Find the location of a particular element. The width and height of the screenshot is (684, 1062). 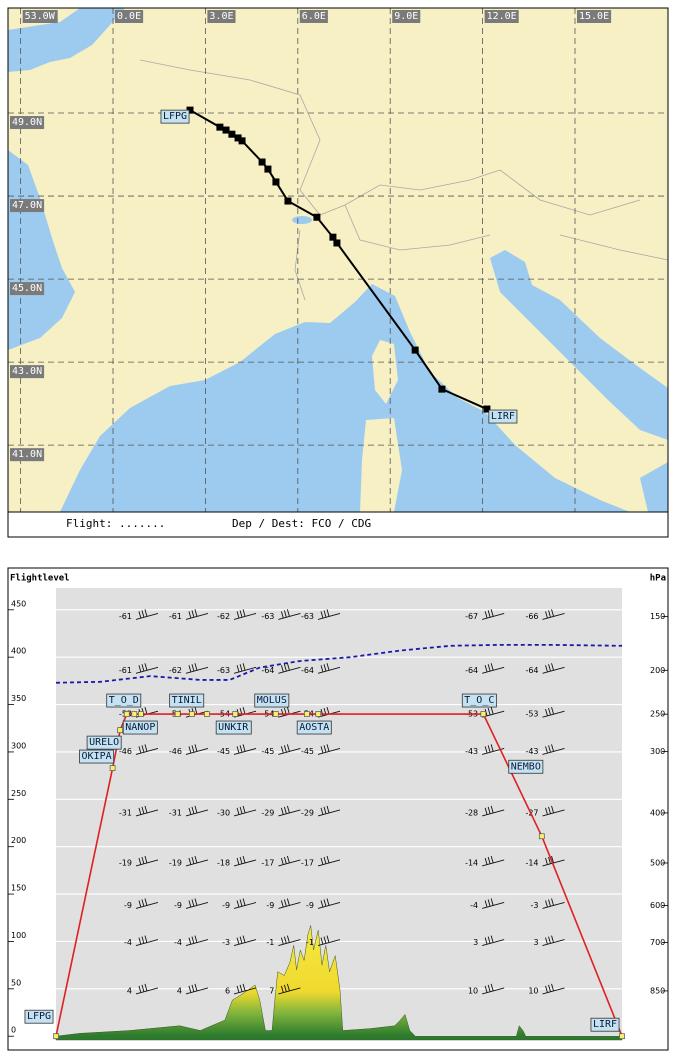

temperature-label: -31 is located at coordinates (125, 812).